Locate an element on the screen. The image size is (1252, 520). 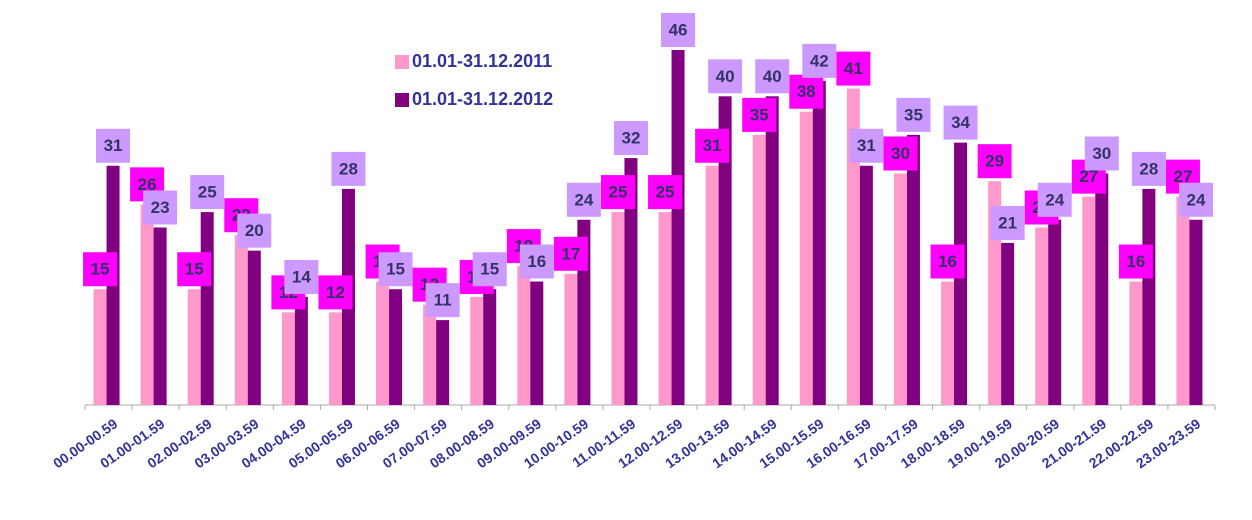
data-label: 42 is located at coordinates (819, 60).